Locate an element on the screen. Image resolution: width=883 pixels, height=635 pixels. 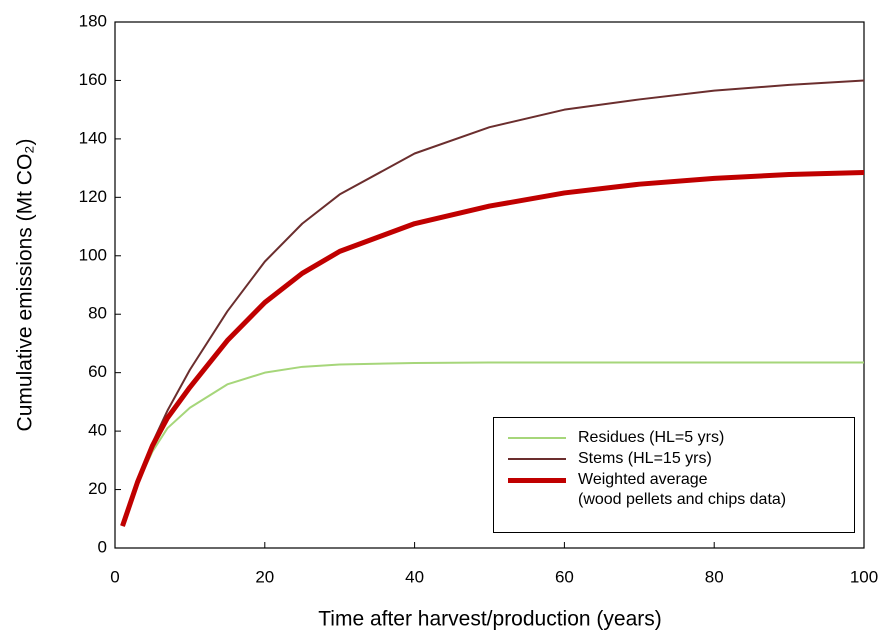
y-tick-label: 120 is located at coordinates (93, 196).